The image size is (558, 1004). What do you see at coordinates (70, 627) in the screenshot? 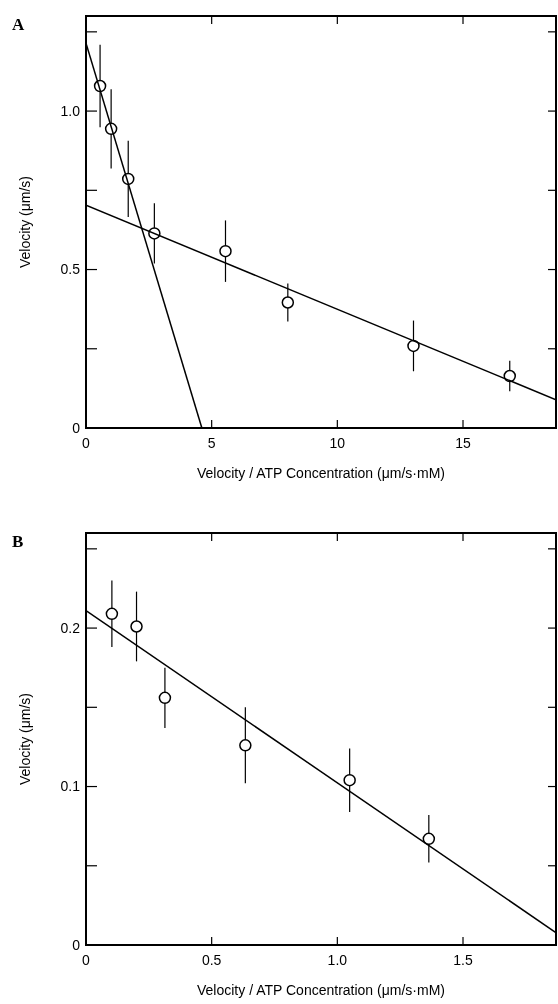
I see `y-tick-label: 0.2` at bounding box center [70, 627].